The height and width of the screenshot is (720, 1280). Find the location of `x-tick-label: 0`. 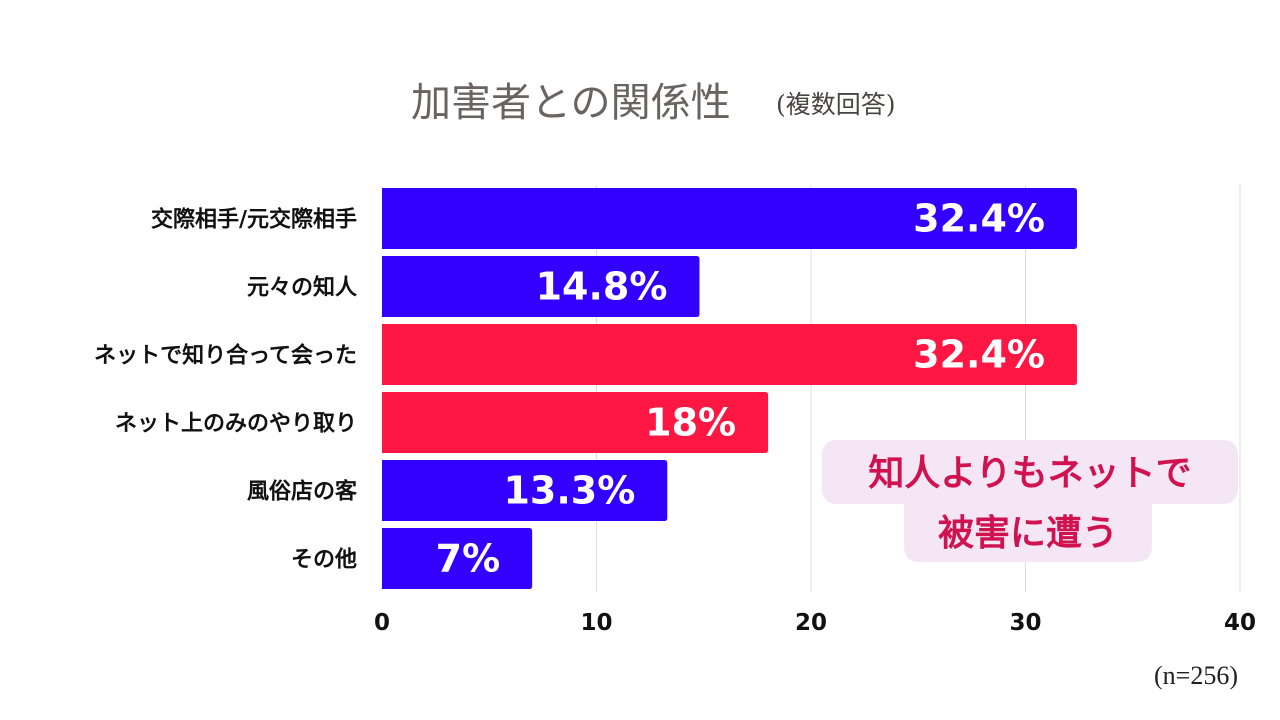

x-tick-label: 0 is located at coordinates (382, 623).